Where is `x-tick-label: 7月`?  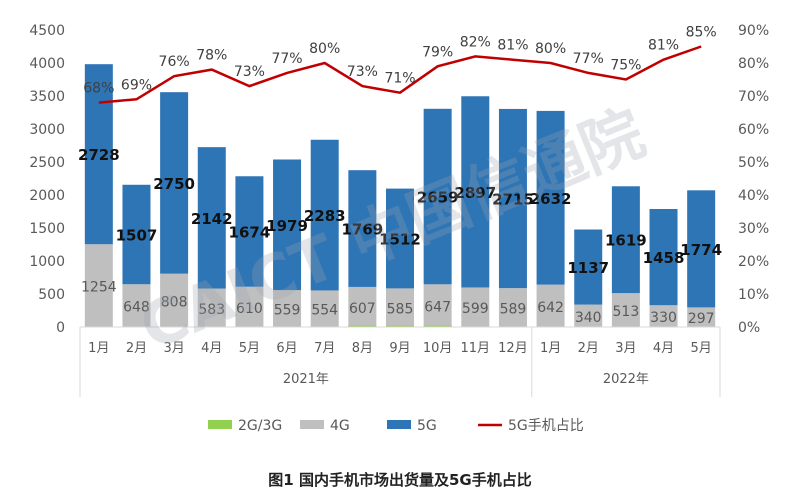
x-tick-label: 7月 is located at coordinates (324, 348).